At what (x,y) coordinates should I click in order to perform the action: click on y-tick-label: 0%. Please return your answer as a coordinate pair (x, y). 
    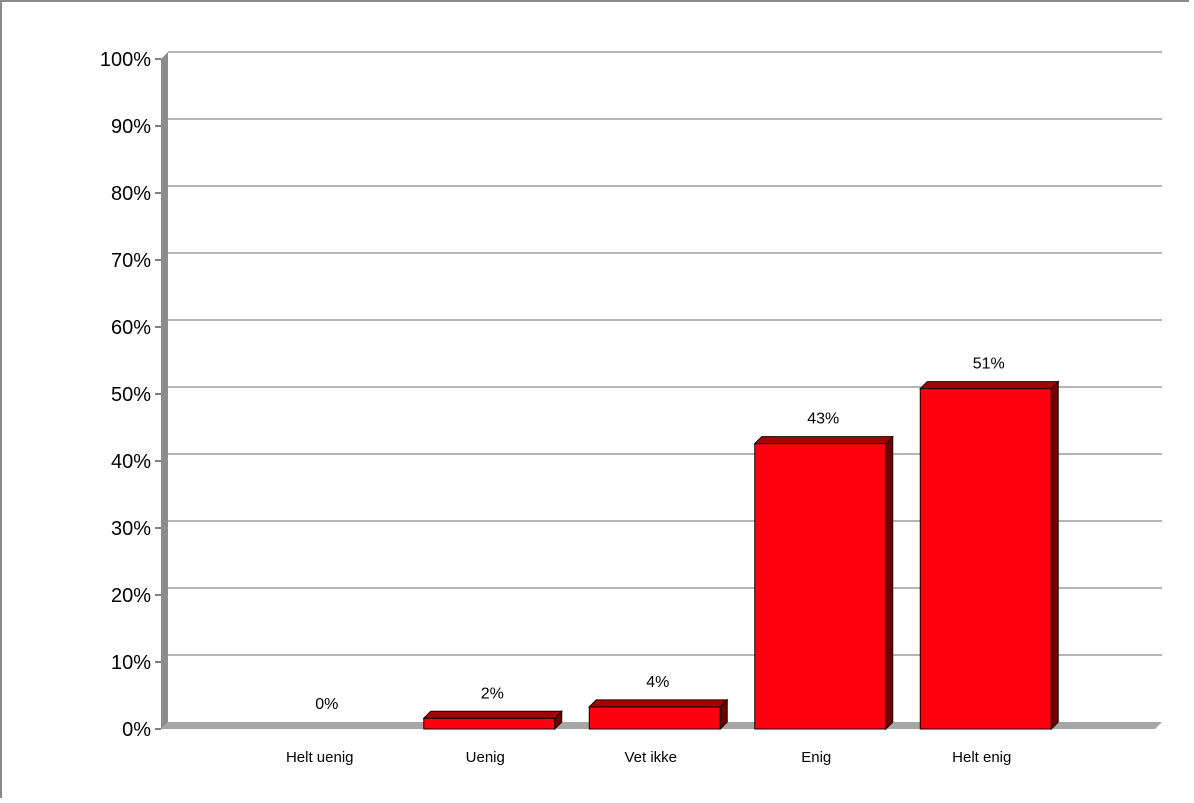
    Looking at the image, I should click on (136, 730).